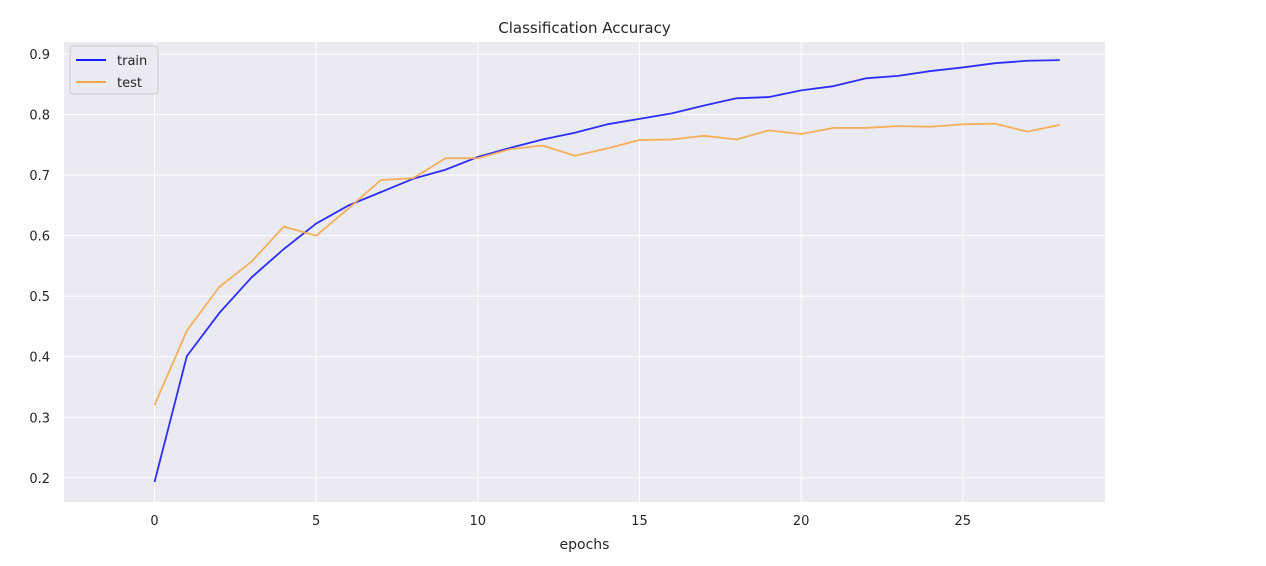 The width and height of the screenshot is (1266, 566). Describe the element at coordinates (39, 267) in the screenshot. I see `y-axis: 0.2 0.3 0.4 0.5 0.6 0.7 0.8 0.9` at that location.